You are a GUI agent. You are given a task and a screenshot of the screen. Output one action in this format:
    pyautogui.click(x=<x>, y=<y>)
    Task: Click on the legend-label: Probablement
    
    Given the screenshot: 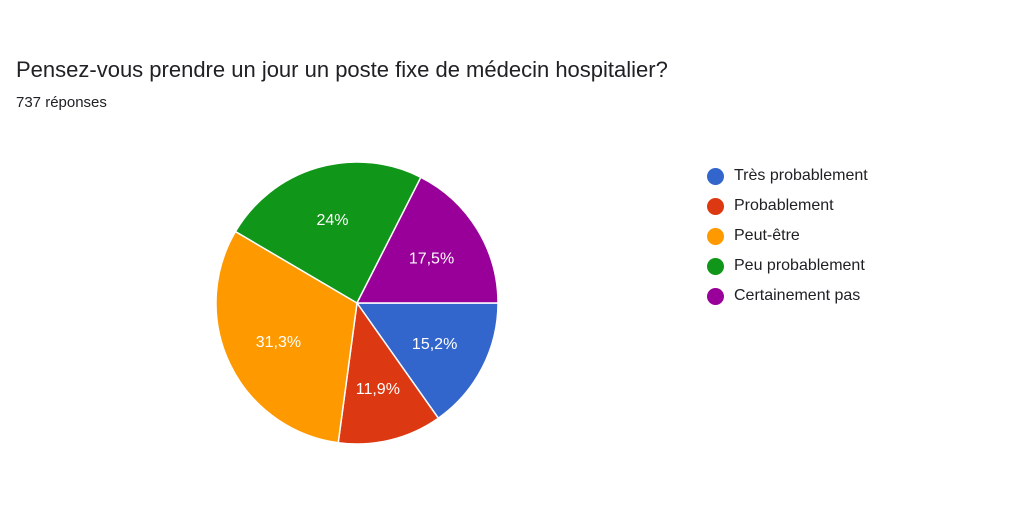 What is the action you would take?
    pyautogui.click(x=784, y=205)
    